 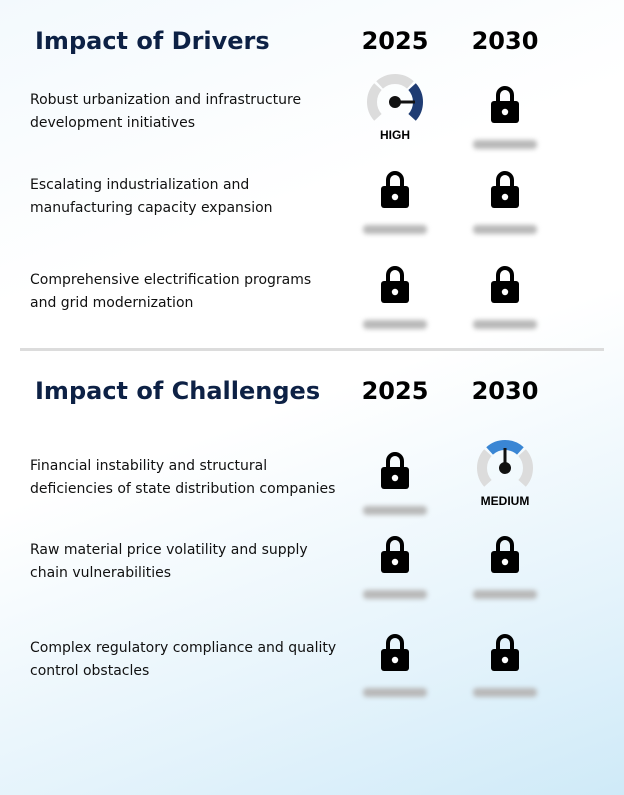 I want to click on section-title: Impact of Challenges, so click(x=178, y=391).